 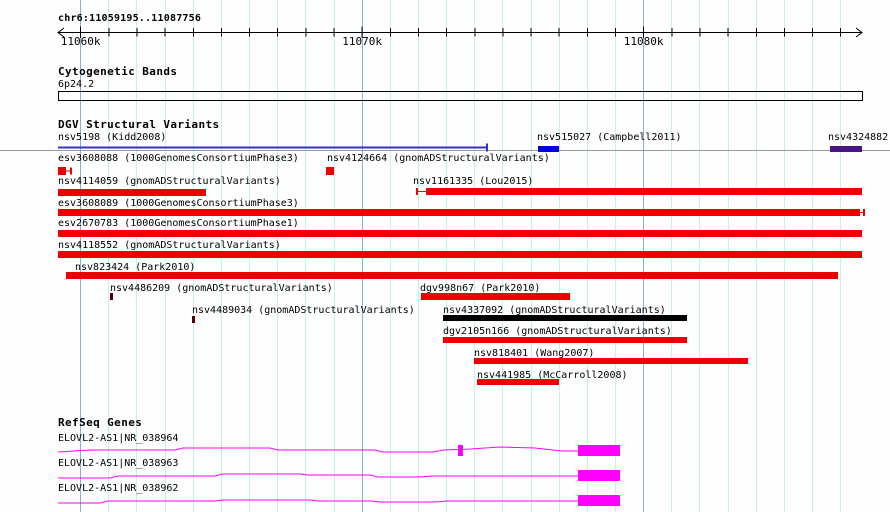 I want to click on variant-label-nsv1161335: nsv1161335 (Lou2015), so click(x=473, y=181).